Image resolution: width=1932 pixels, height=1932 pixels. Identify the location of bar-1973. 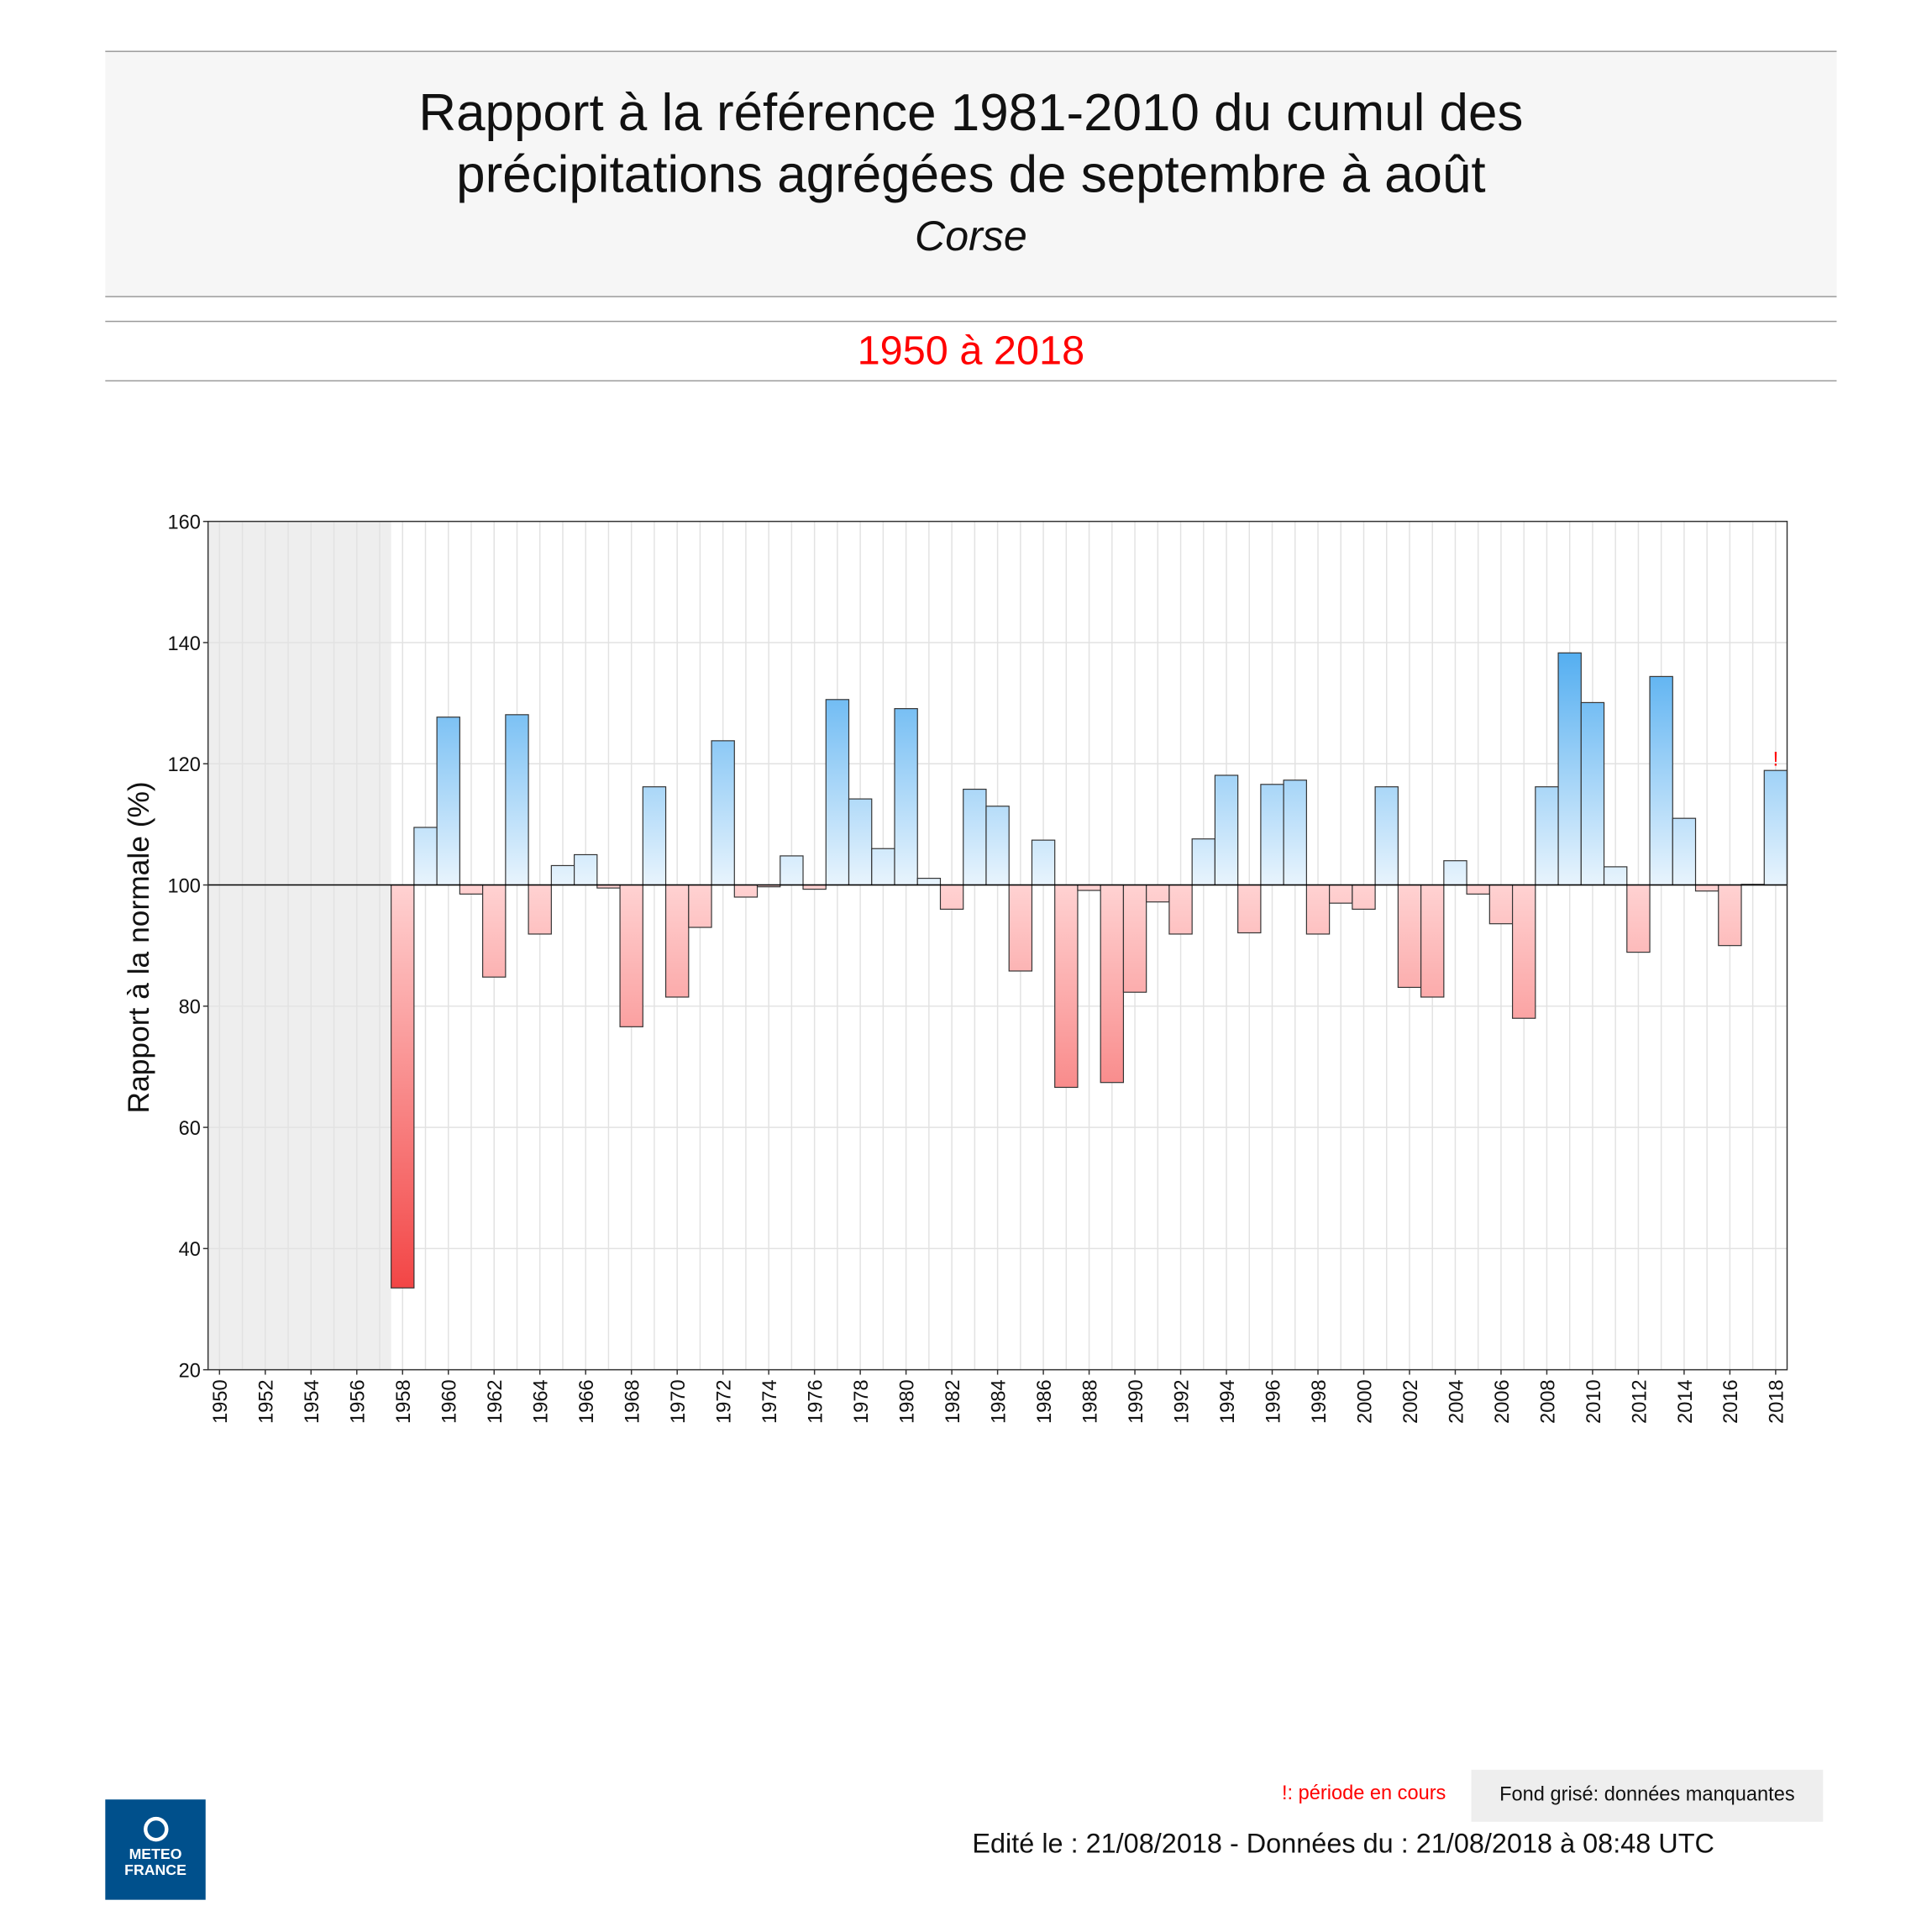
(746, 891).